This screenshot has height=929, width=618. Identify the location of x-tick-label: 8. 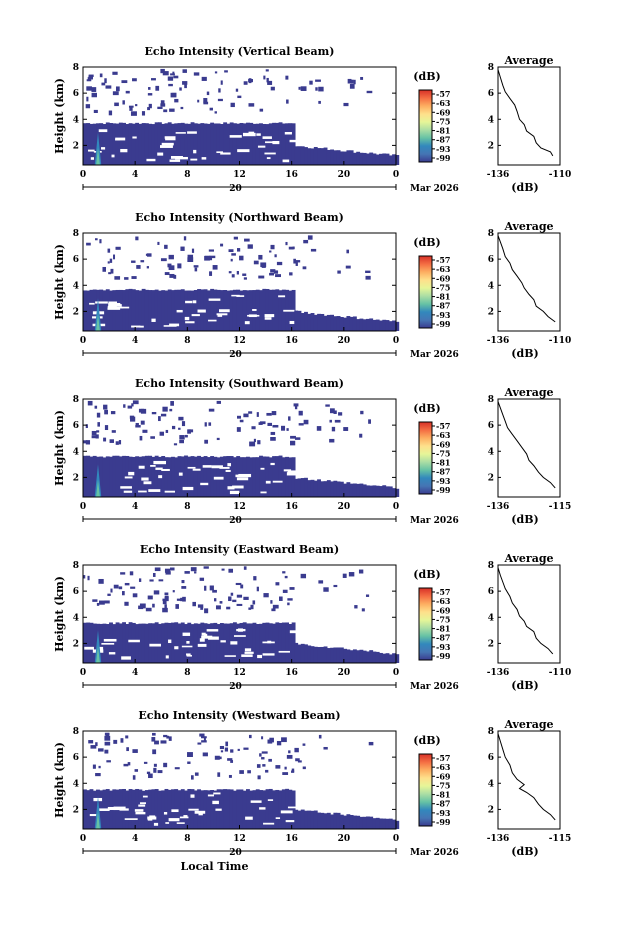
(187, 507).